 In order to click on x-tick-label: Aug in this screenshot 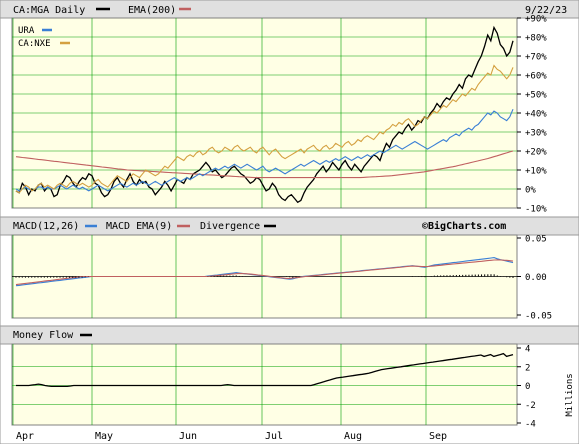, I will do `click(353, 436)`.